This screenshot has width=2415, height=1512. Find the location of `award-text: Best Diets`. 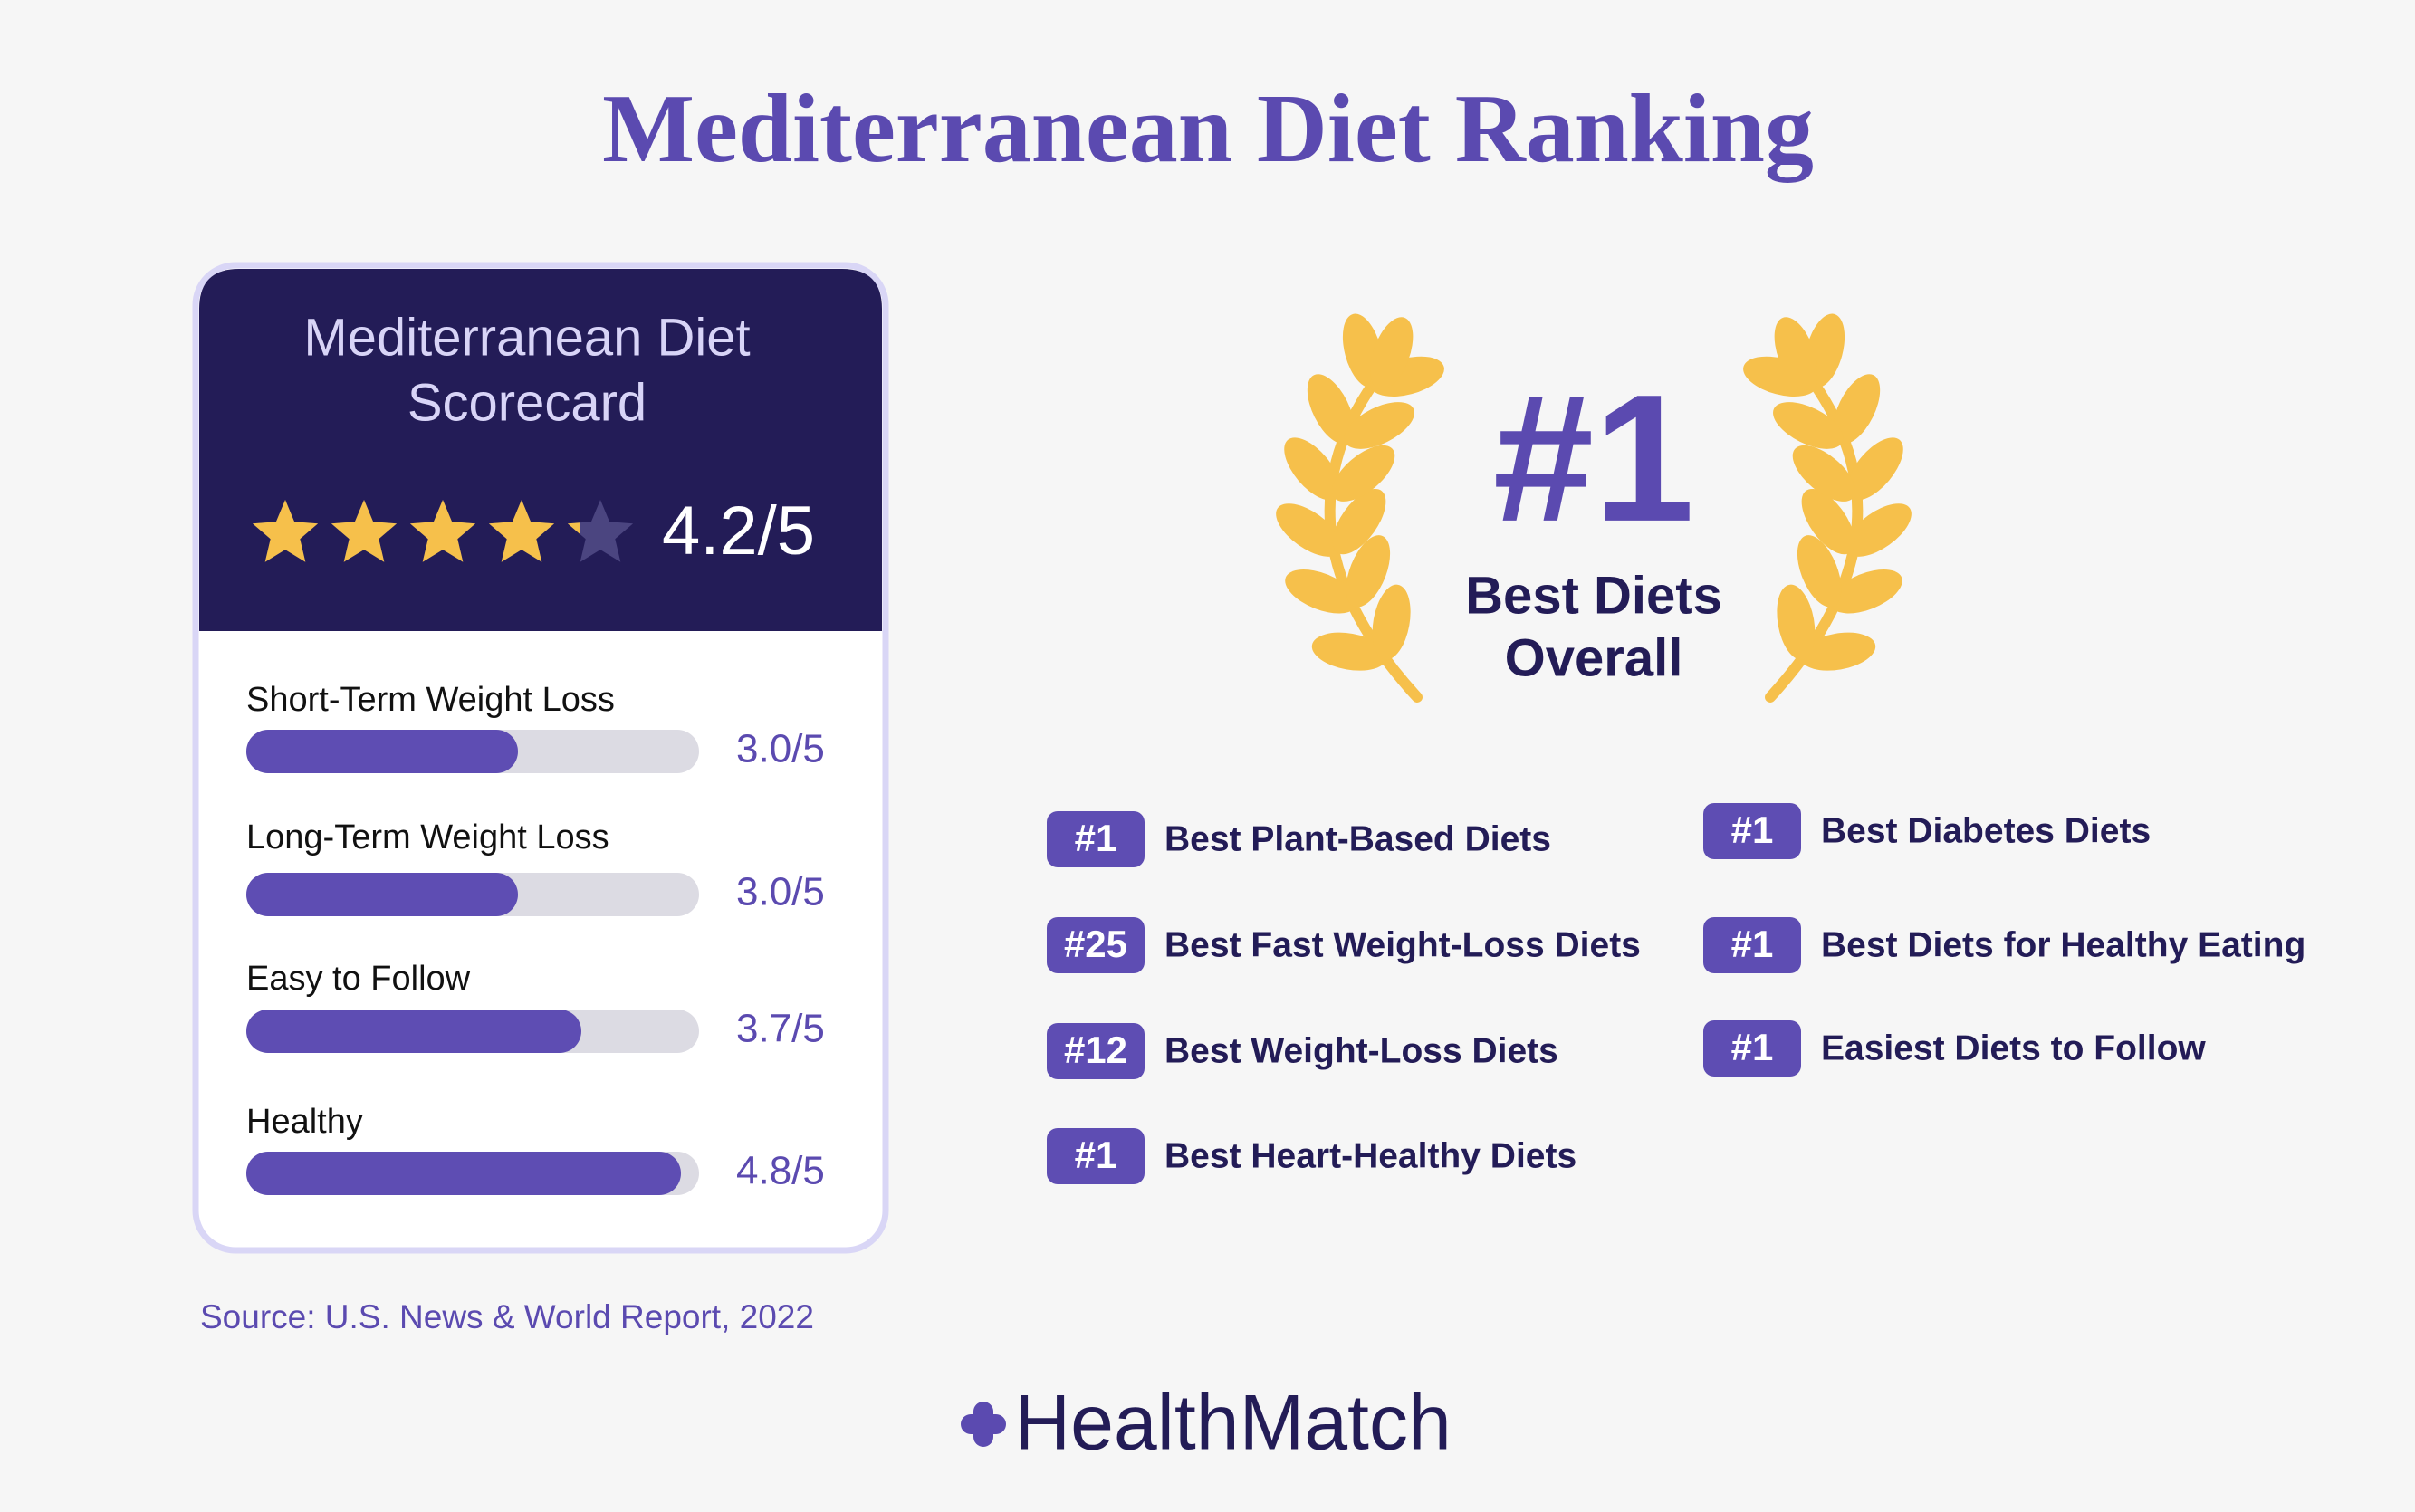

award-text: Best Diets is located at coordinates (1593, 595).